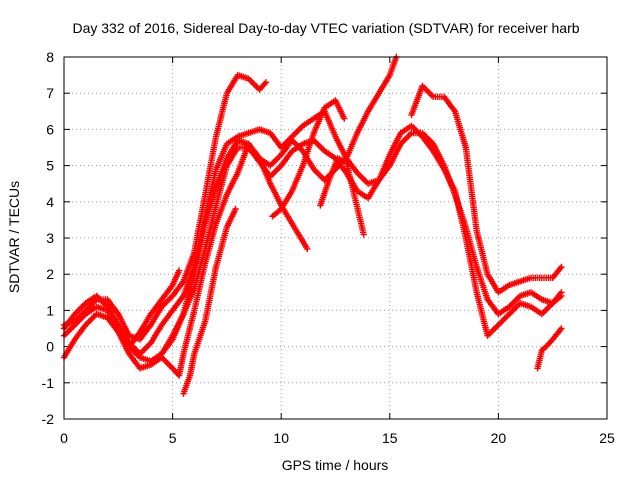 Image resolution: width=640 pixels, height=485 pixels. What do you see at coordinates (50, 238) in the screenshot?
I see `y-tick-label: 3` at bounding box center [50, 238].